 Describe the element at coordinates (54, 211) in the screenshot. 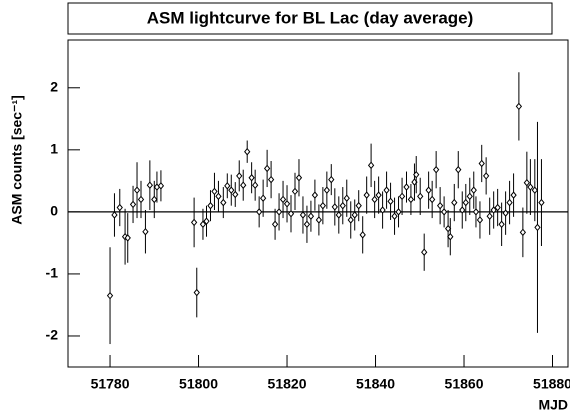

I see `y-tick-label: 0` at that location.